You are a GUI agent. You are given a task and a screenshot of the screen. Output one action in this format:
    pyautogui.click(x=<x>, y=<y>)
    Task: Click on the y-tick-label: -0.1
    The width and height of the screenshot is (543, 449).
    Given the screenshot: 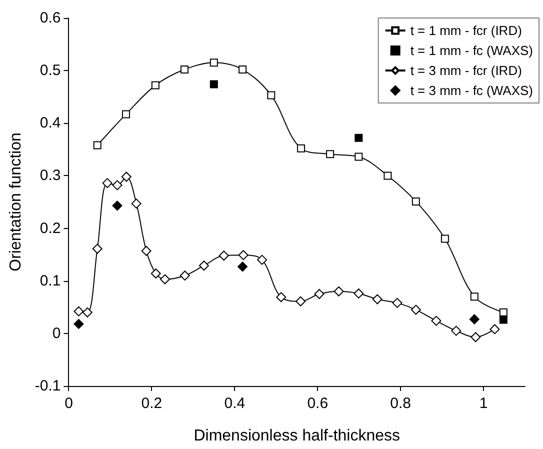 What is the action you would take?
    pyautogui.click(x=47, y=386)
    